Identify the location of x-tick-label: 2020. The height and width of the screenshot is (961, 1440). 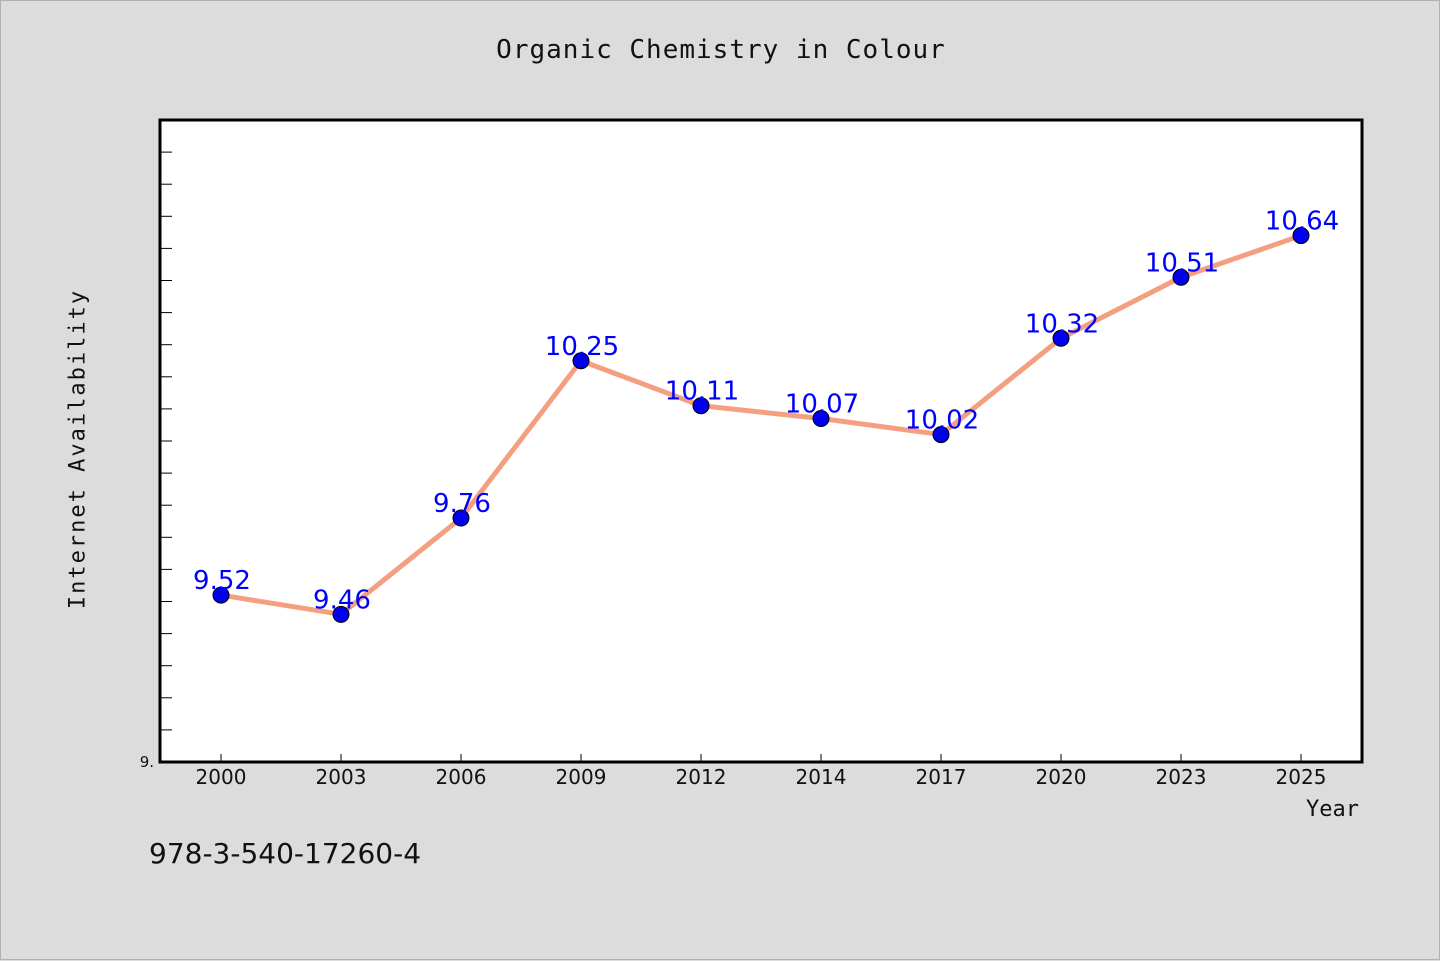
(1061, 777).